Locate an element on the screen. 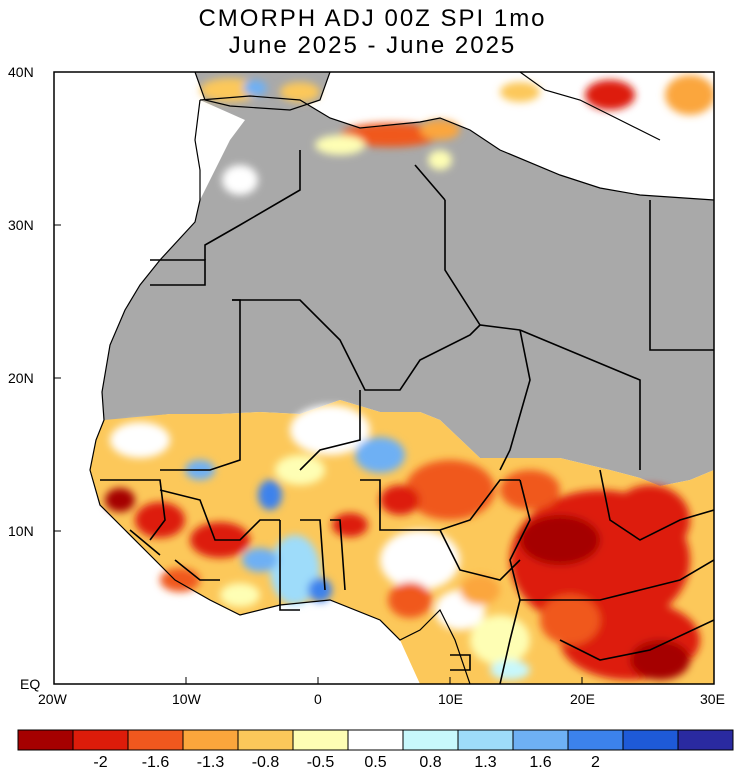 Image resolution: width=745 pixels, height=777 pixels. colorbar-label: 0.5 is located at coordinates (375, 762).